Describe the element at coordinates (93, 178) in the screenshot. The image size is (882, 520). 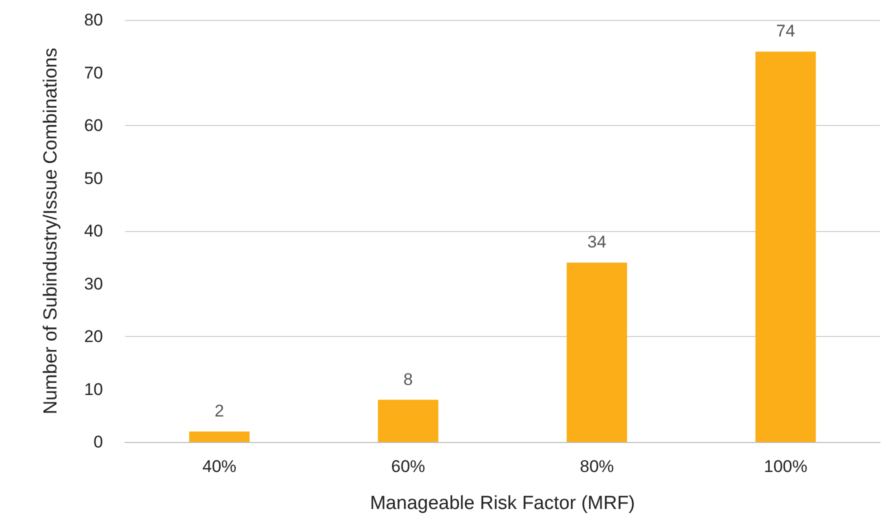
I see `y-tick-label: 50` at that location.